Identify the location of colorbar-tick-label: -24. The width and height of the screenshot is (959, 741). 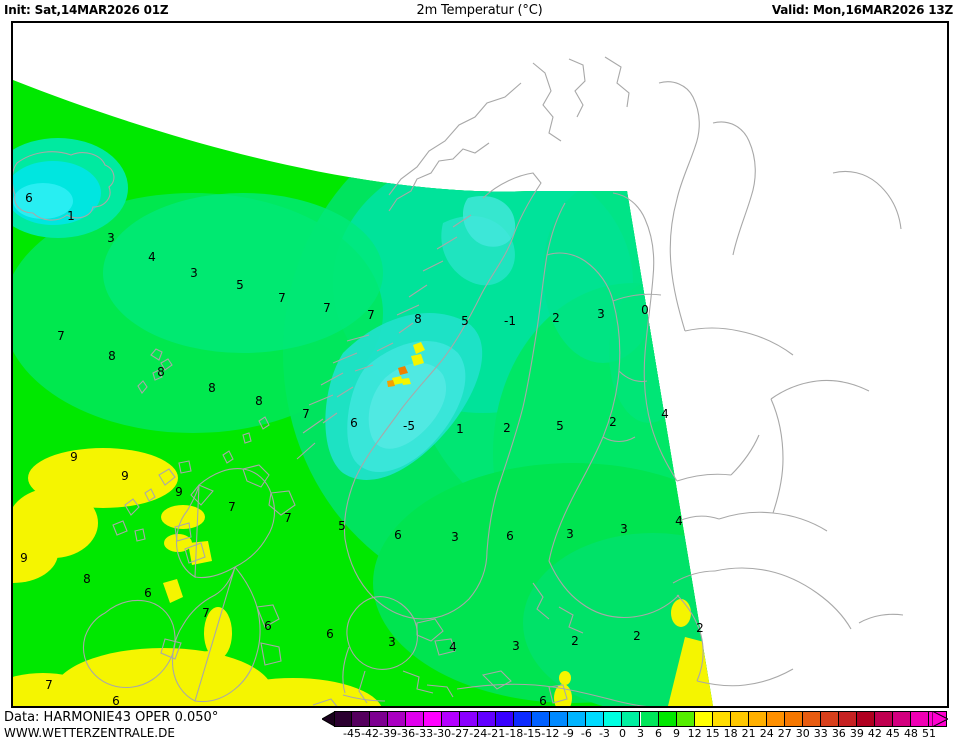
(478, 733).